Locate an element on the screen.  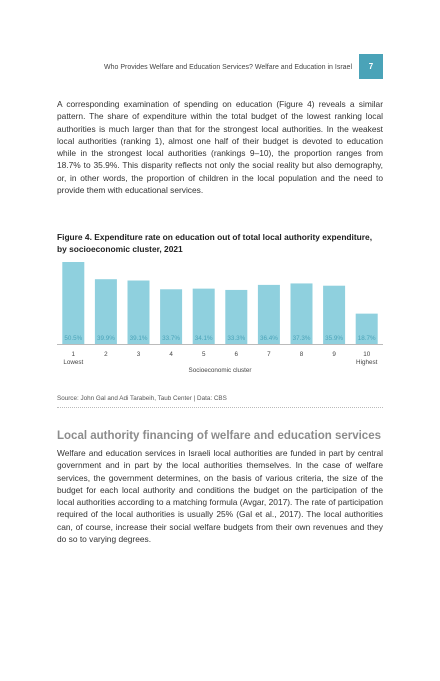
chart-tick-label: 1 is located at coordinates (74, 354).